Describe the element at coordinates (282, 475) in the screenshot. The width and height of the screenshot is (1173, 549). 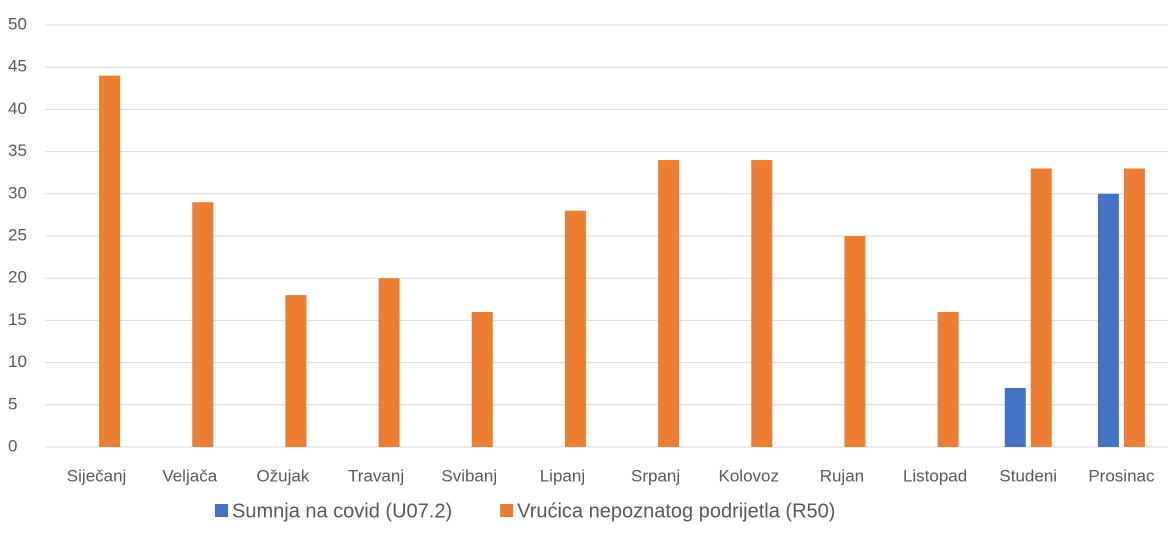
I see `x-tick-label: Ožujak` at that location.